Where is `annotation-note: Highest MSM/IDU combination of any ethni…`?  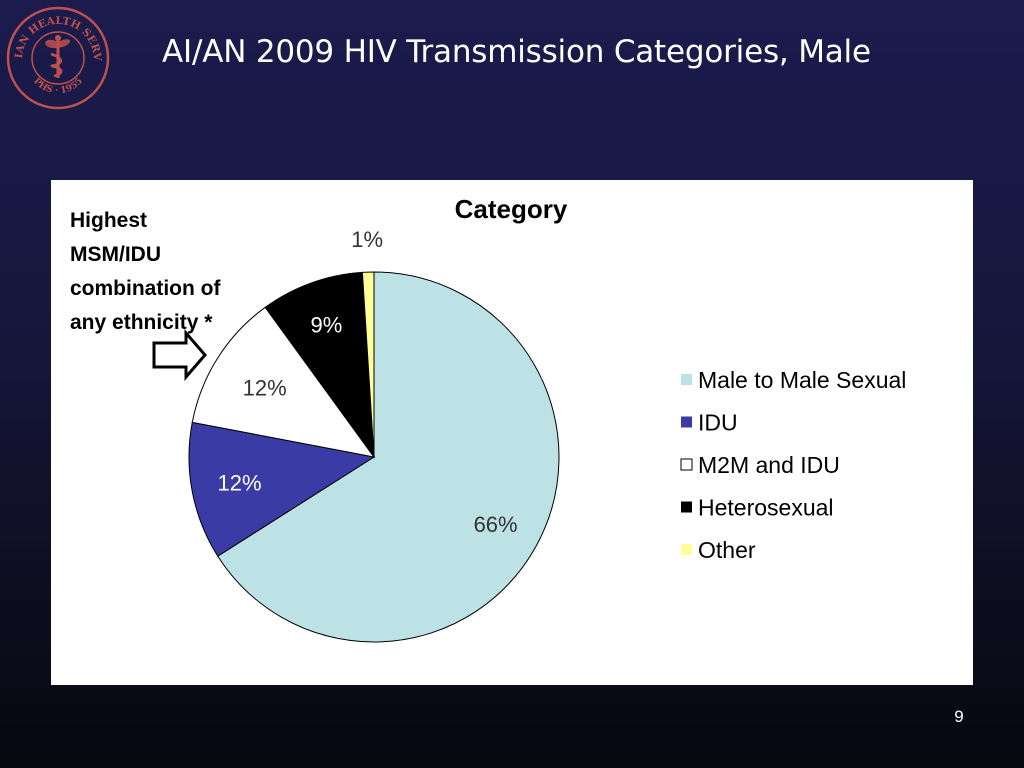
annotation-note: Highest MSM/IDU combination of any ethni… is located at coordinates (145, 272).